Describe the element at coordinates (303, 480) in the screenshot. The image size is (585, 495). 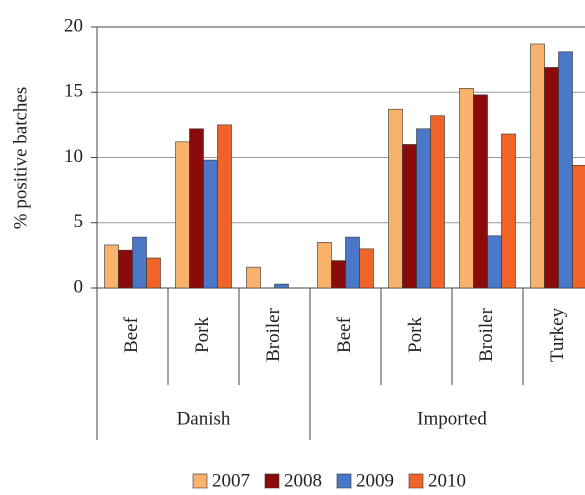
I see `legend-label: 2008` at that location.